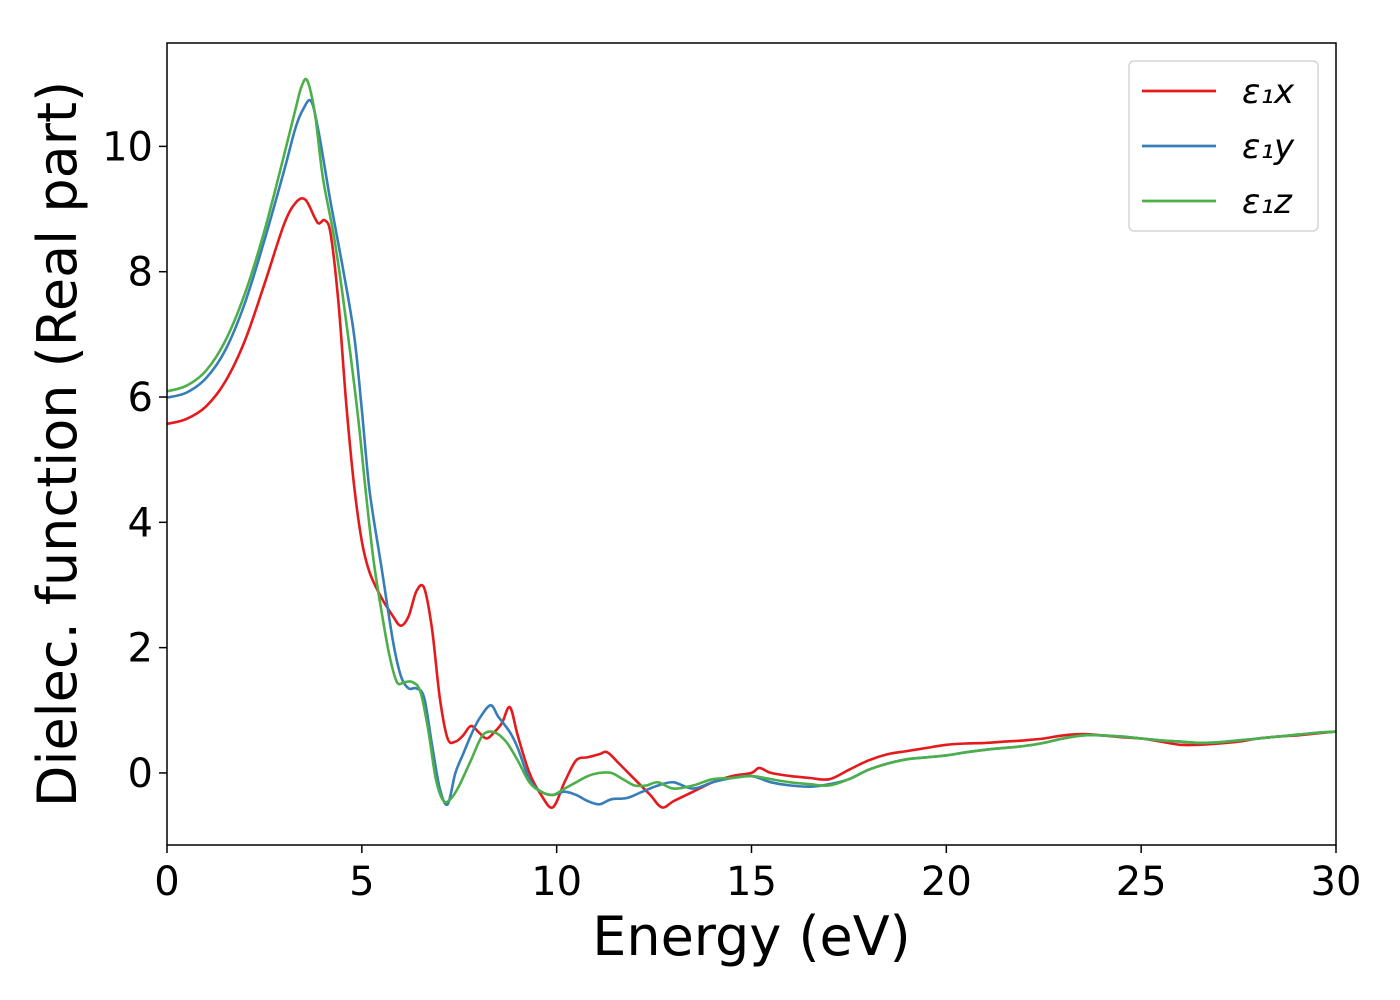 The image size is (1400, 1000). What do you see at coordinates (127, 147) in the screenshot?
I see `y-tick-label: 10` at bounding box center [127, 147].